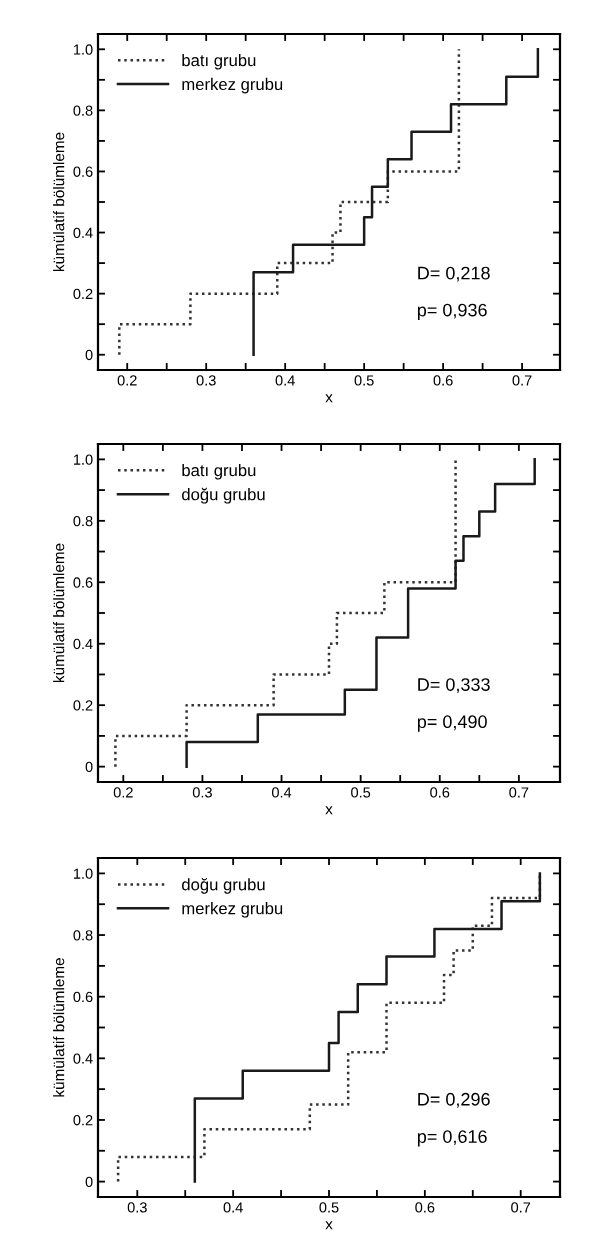  I want to click on annotation: p= 0,936, so click(452, 311).